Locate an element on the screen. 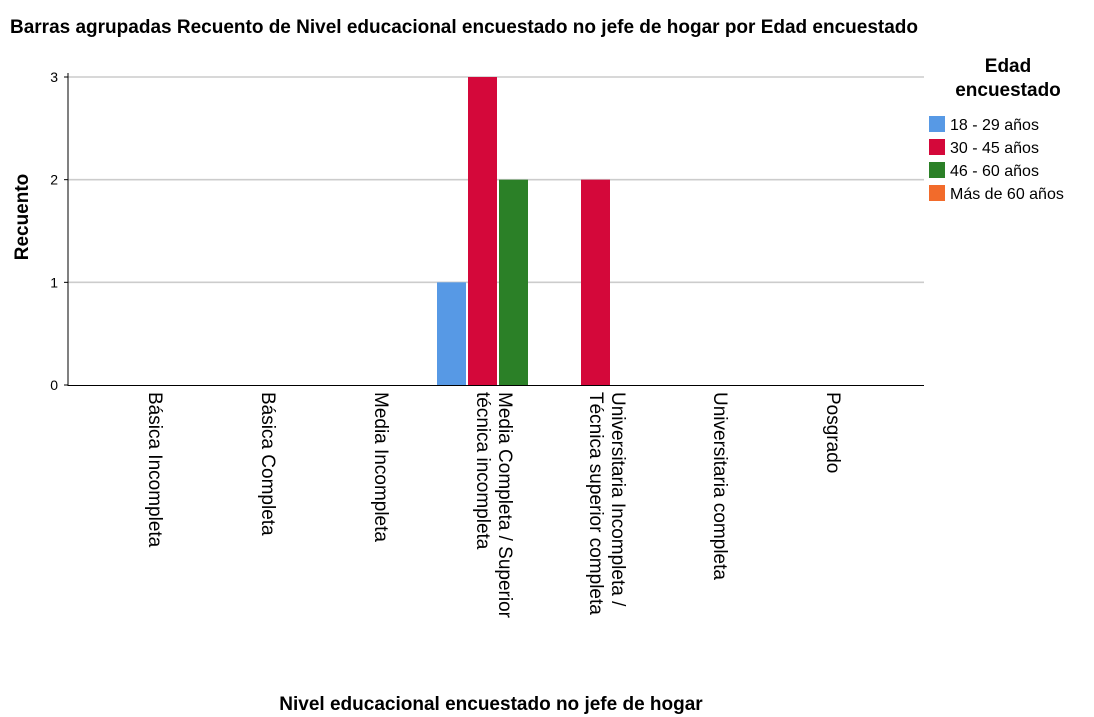 The height and width of the screenshot is (717, 1094). legend-item-label: Más de 60 años is located at coordinates (1007, 194).